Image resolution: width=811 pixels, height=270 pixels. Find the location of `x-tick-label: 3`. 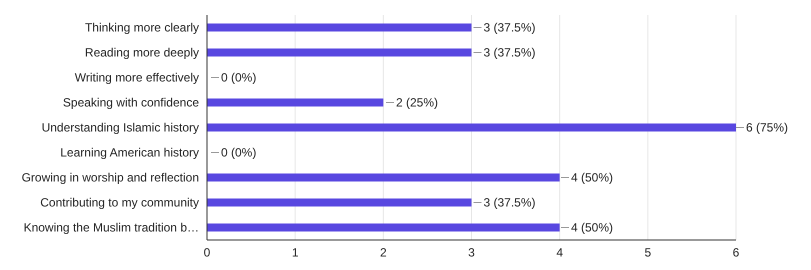

x-tick-label: 3 is located at coordinates (472, 253).